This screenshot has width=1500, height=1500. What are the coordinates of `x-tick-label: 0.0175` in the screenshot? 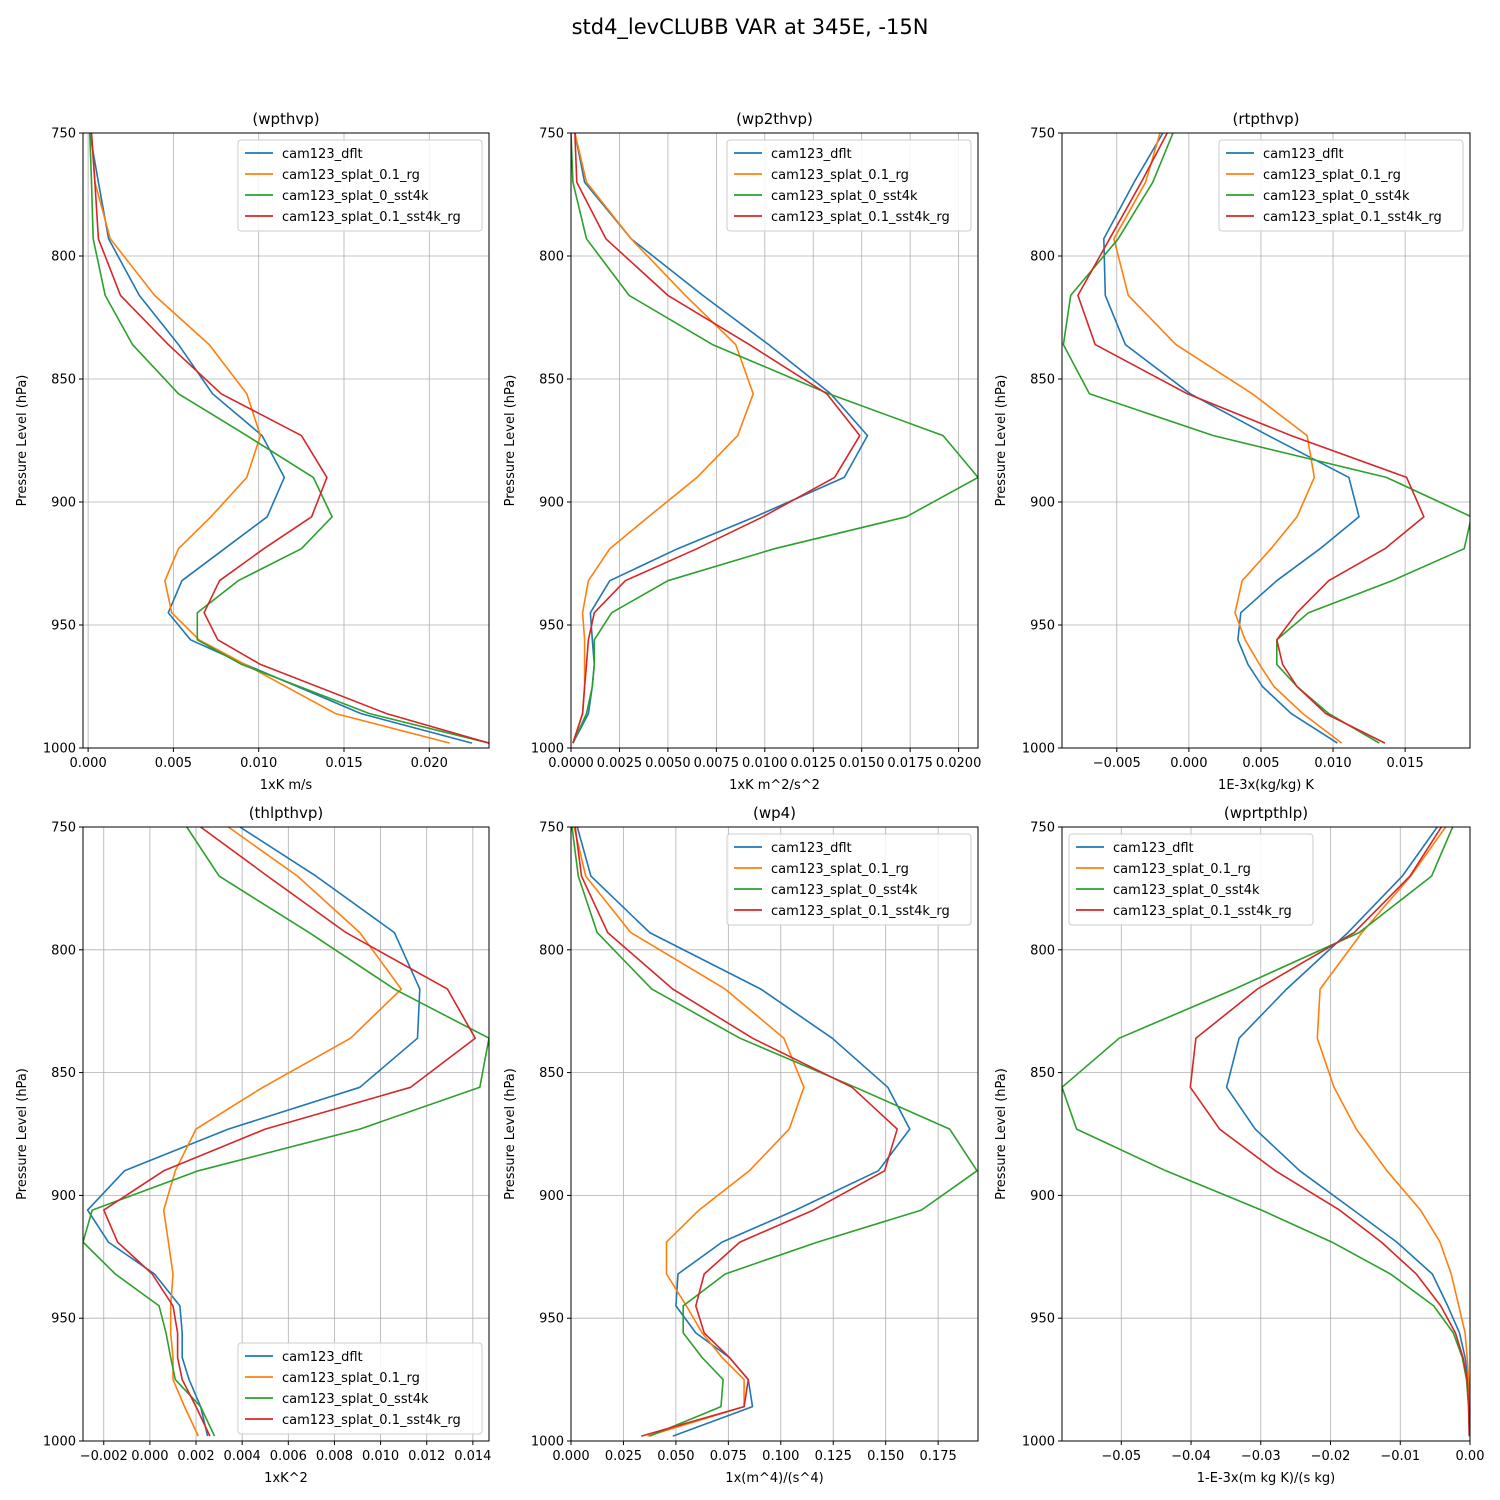 It's located at (910, 763).